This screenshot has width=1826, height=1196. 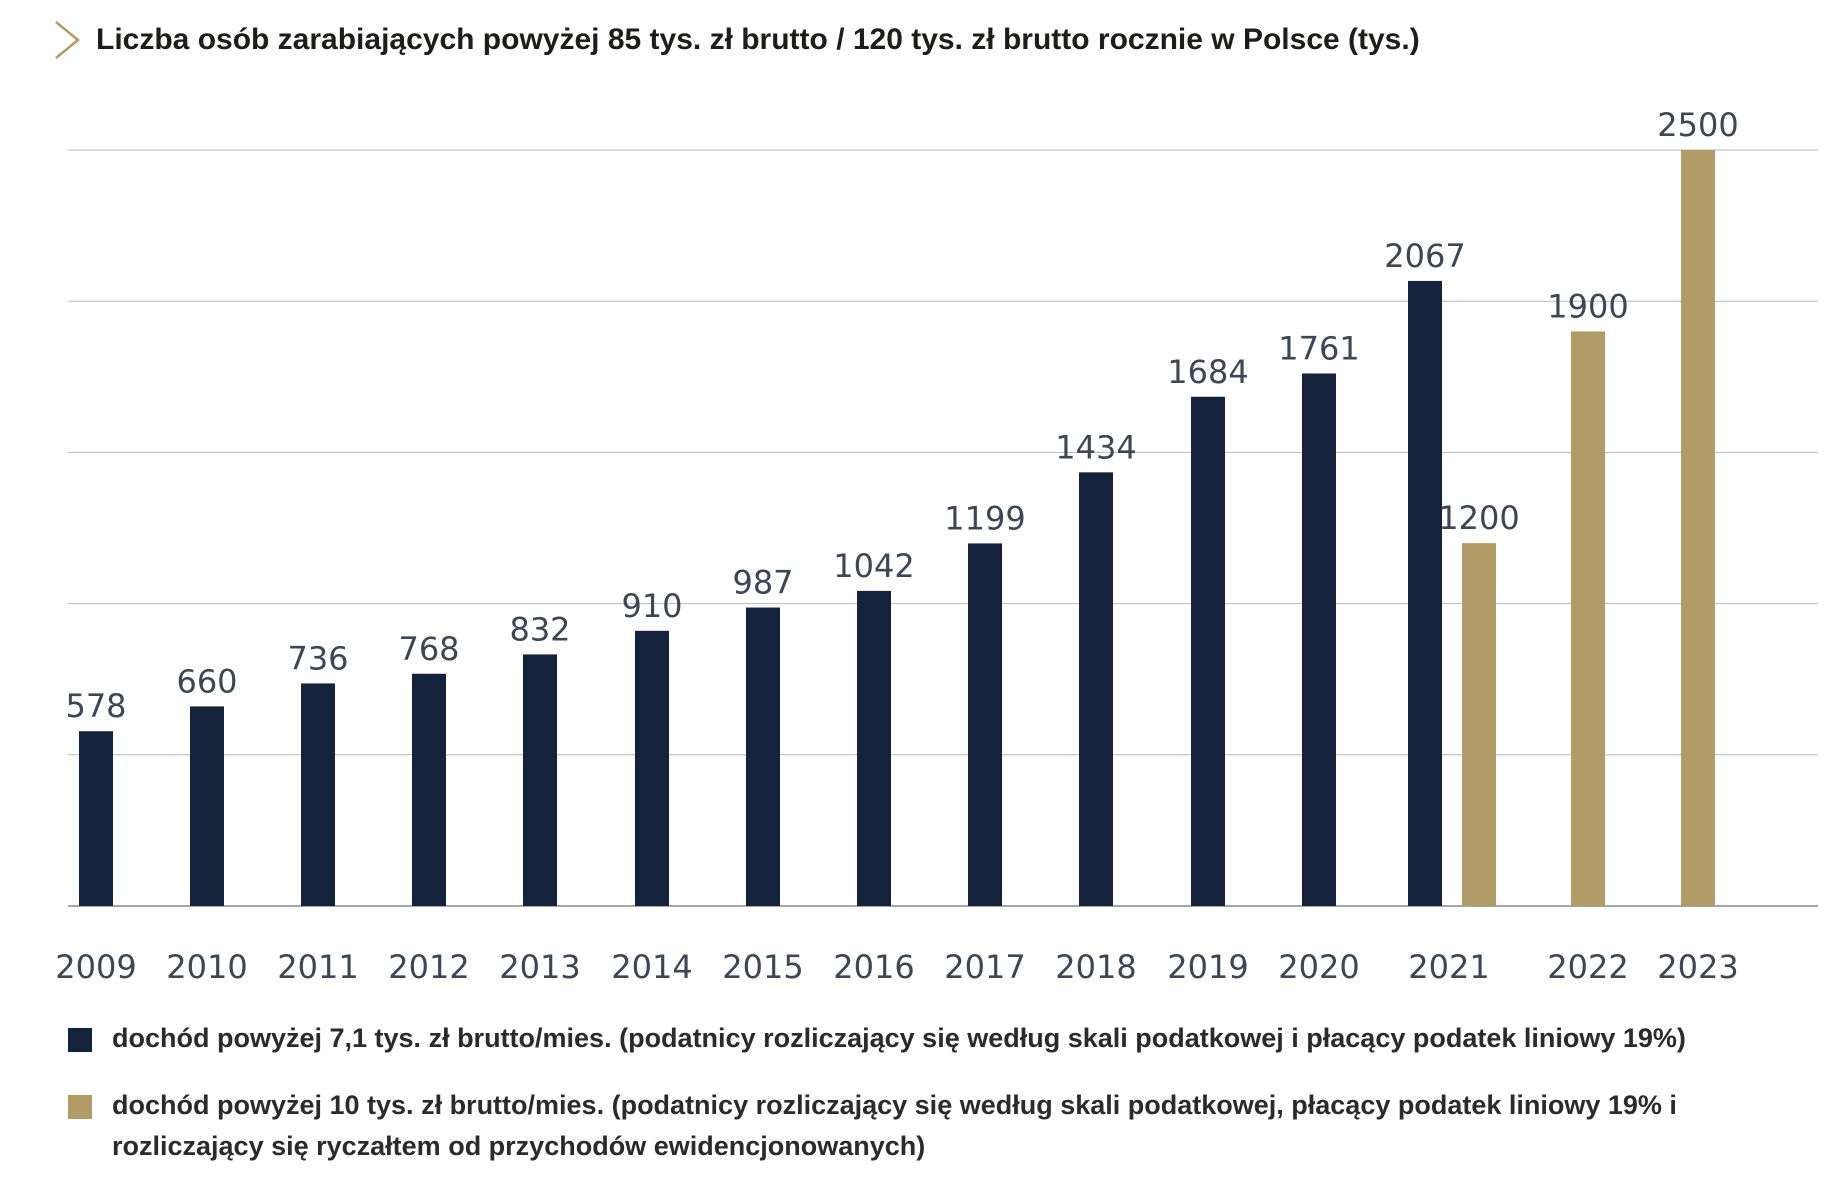 I want to click on chevron-right-icon, so click(x=67, y=40).